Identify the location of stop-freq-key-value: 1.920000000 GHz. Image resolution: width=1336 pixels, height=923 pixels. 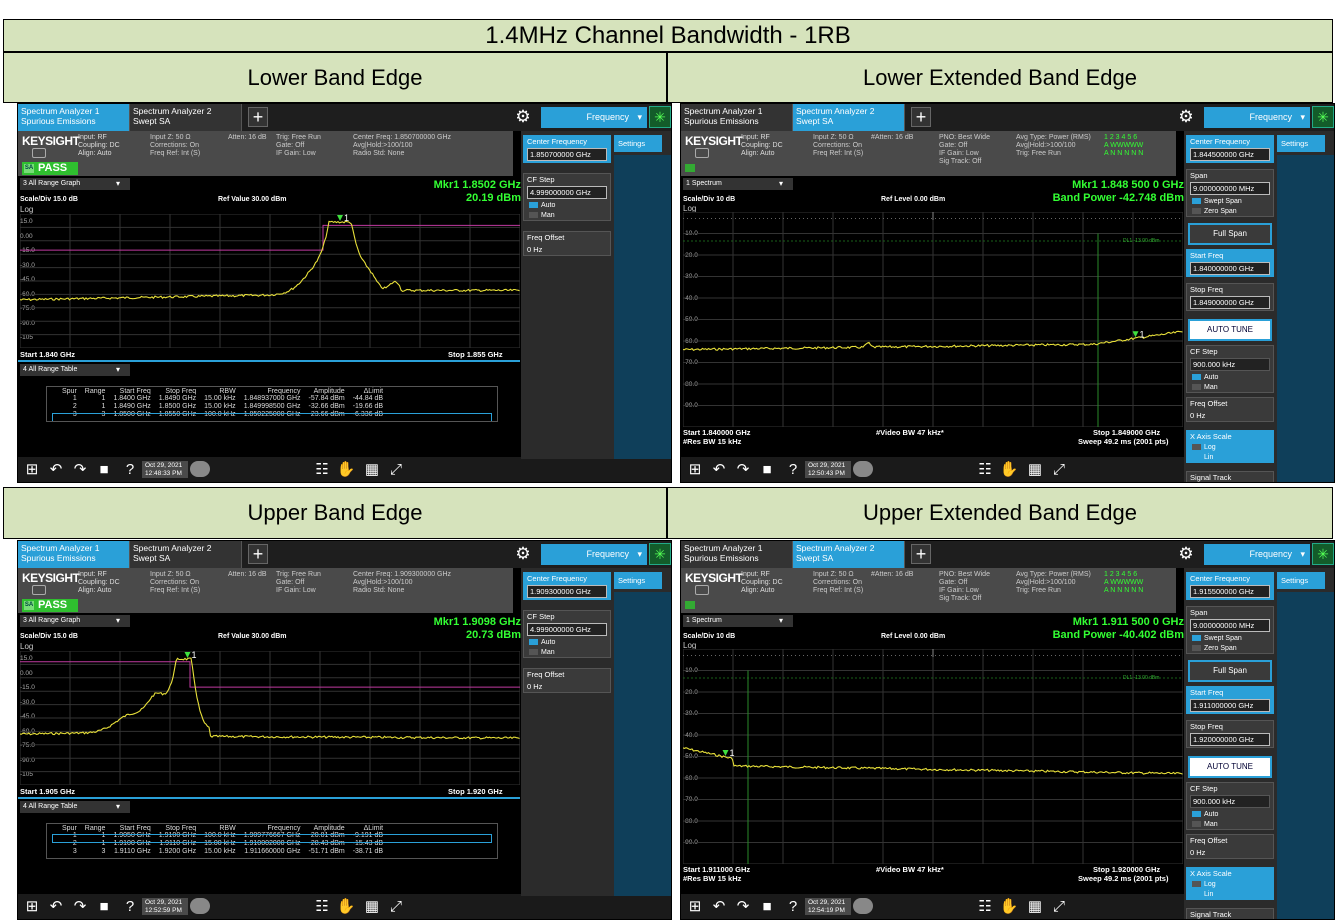
(1230, 739).